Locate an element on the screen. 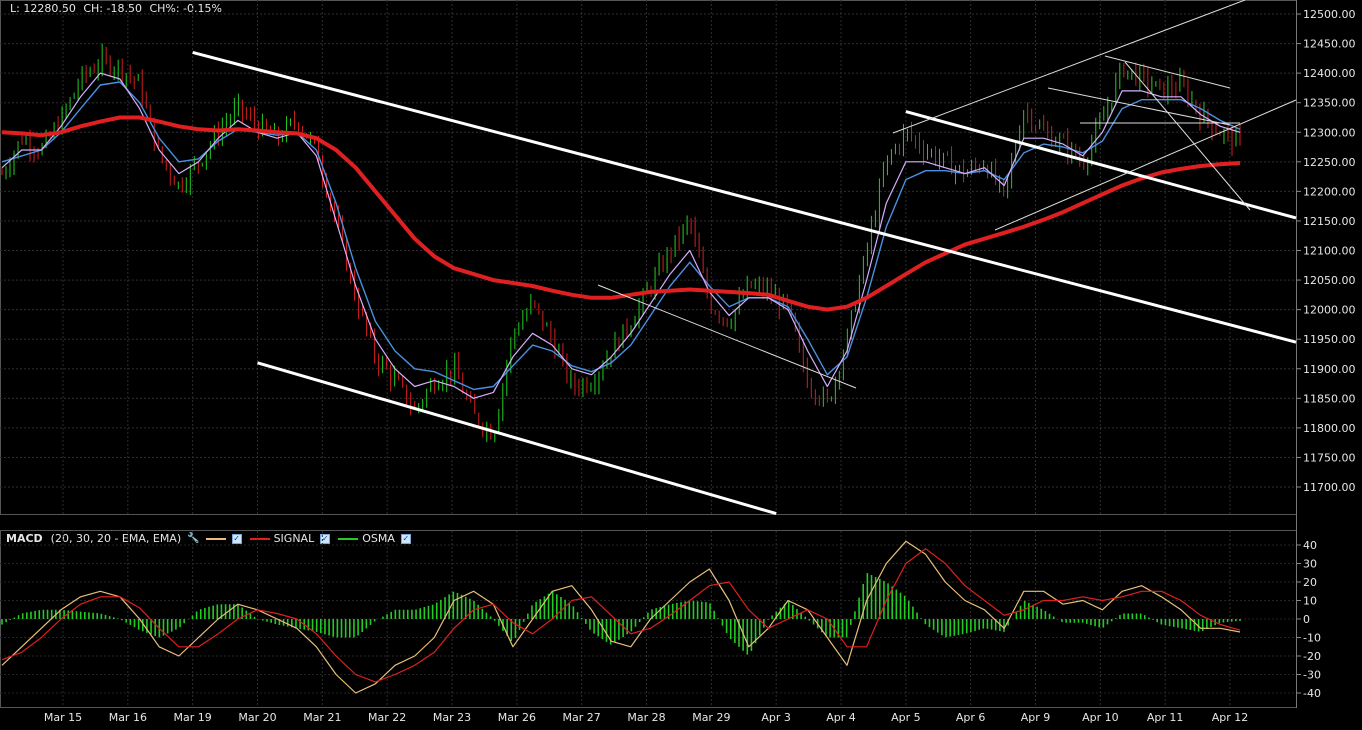 The width and height of the screenshot is (1362, 730). signal-visible-checkbox: ✓ is located at coordinates (325, 538).